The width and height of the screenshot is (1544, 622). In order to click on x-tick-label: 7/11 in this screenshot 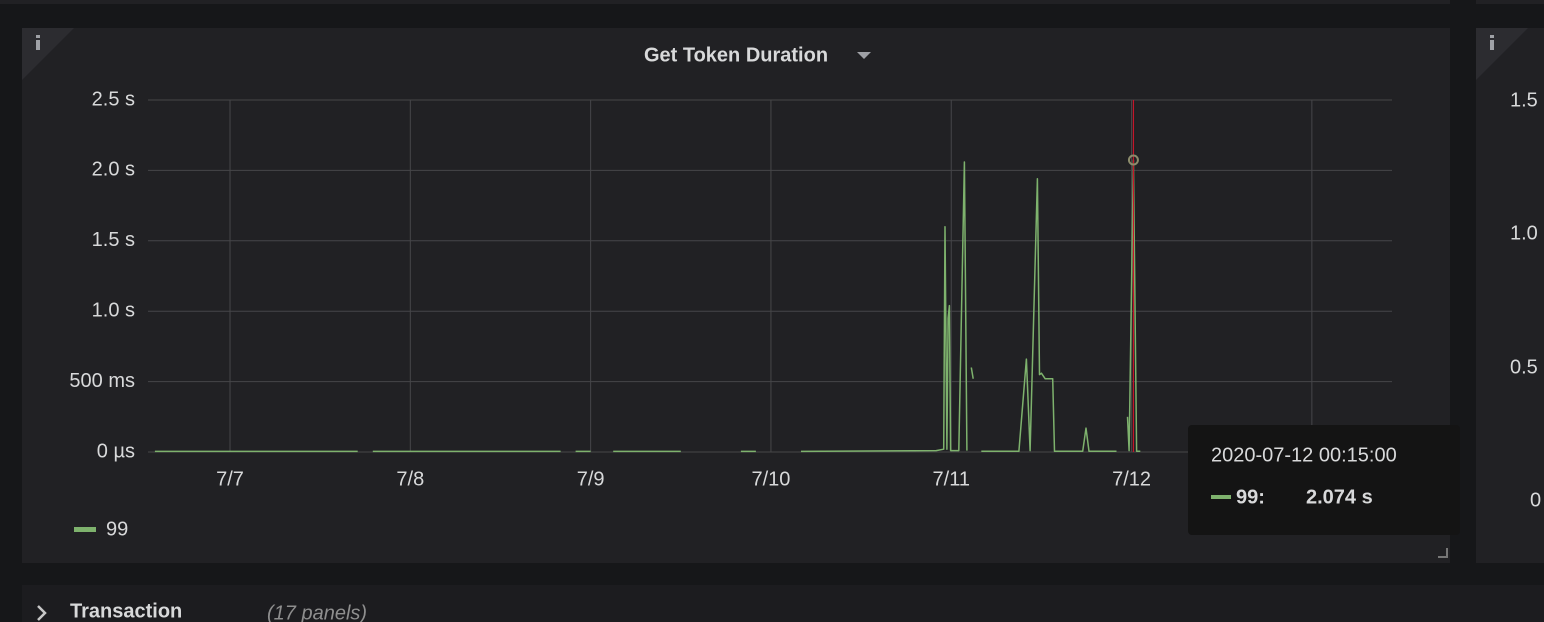, I will do `click(951, 479)`.